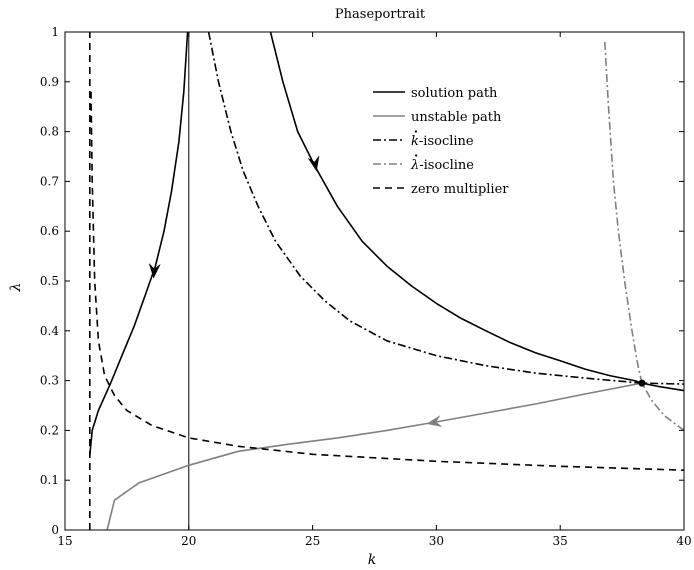 Image resolution: width=694 pixels, height=570 pixels. What do you see at coordinates (49, 480) in the screenshot?
I see `y-tick-label-1: 0.1` at bounding box center [49, 480].